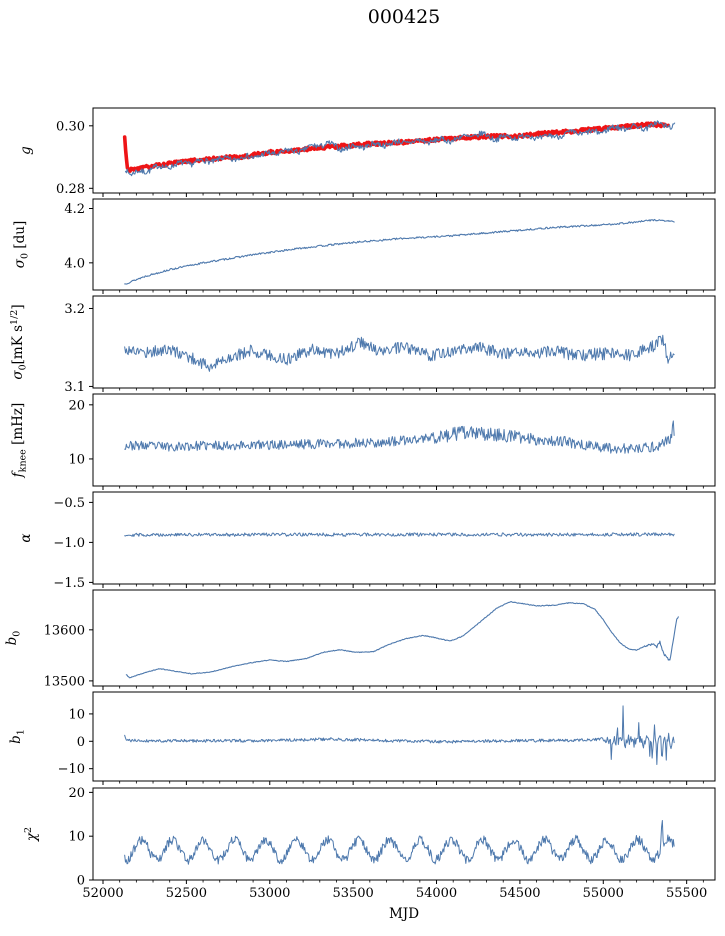 This screenshot has height=936, width=725. Describe the element at coordinates (686, 893) in the screenshot. I see `x-tick-label: 55500` at that location.